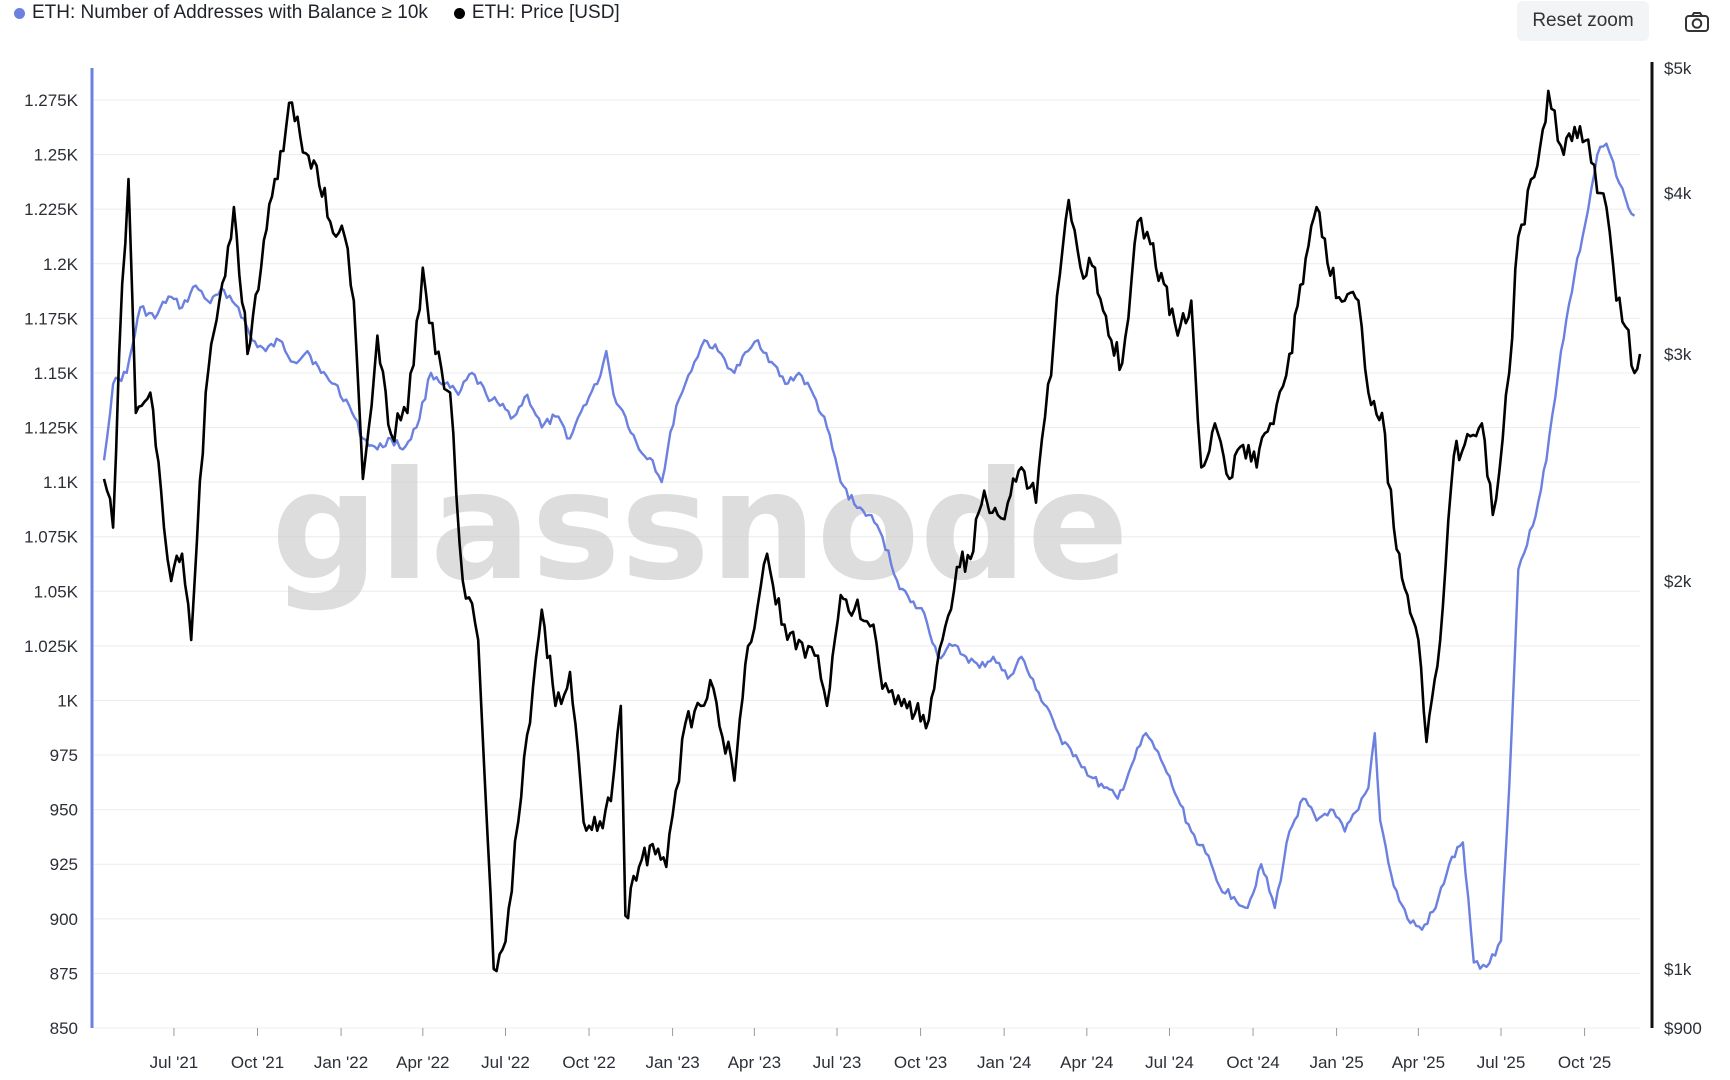  What do you see at coordinates (1683, 1028) in the screenshot?
I see `right-axis-tick-label: $900` at bounding box center [1683, 1028].